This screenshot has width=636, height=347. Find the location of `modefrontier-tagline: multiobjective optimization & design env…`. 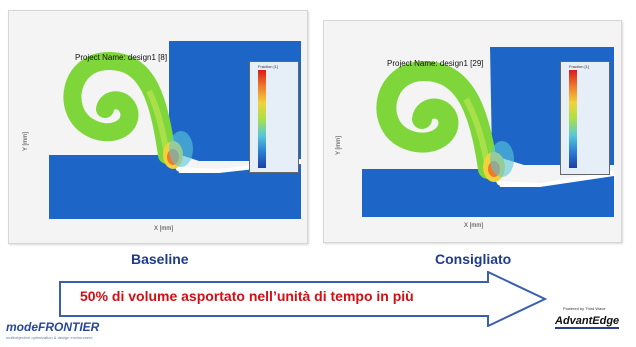

modefrontier-tagline: multiobjective optimization & design env… is located at coordinates (49, 337).